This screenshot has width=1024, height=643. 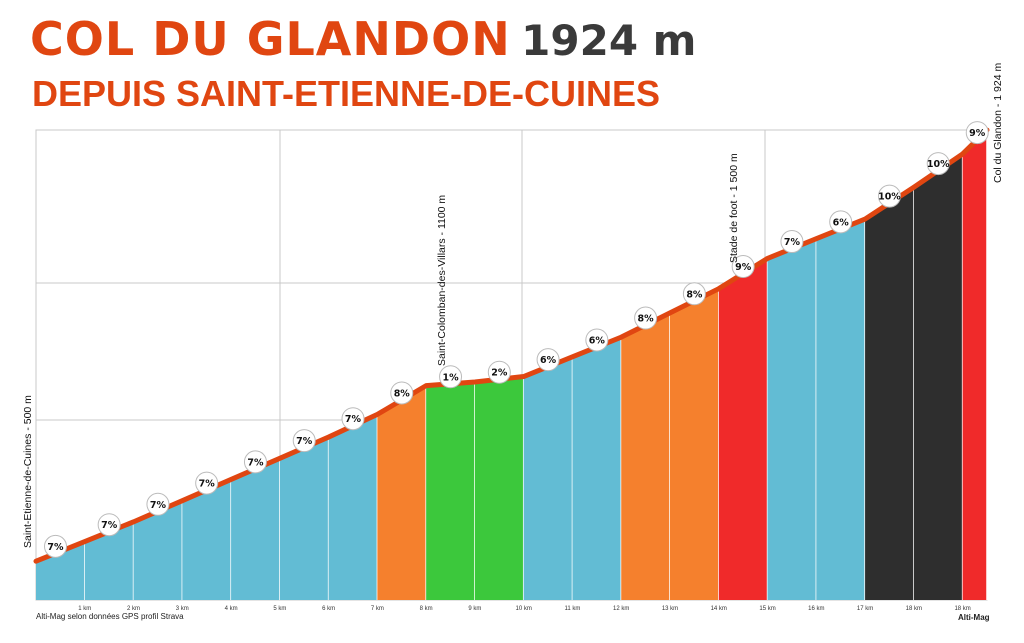 What do you see at coordinates (734, 208) in the screenshot?
I see `waypoint-label: Stade de foot - 1 500 m` at bounding box center [734, 208].